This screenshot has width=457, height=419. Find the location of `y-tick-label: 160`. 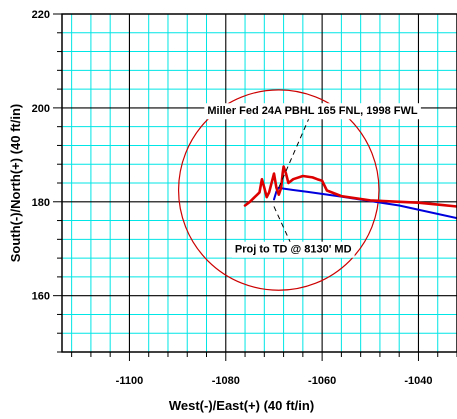

y-tick-label: 160 is located at coordinates (41, 297).